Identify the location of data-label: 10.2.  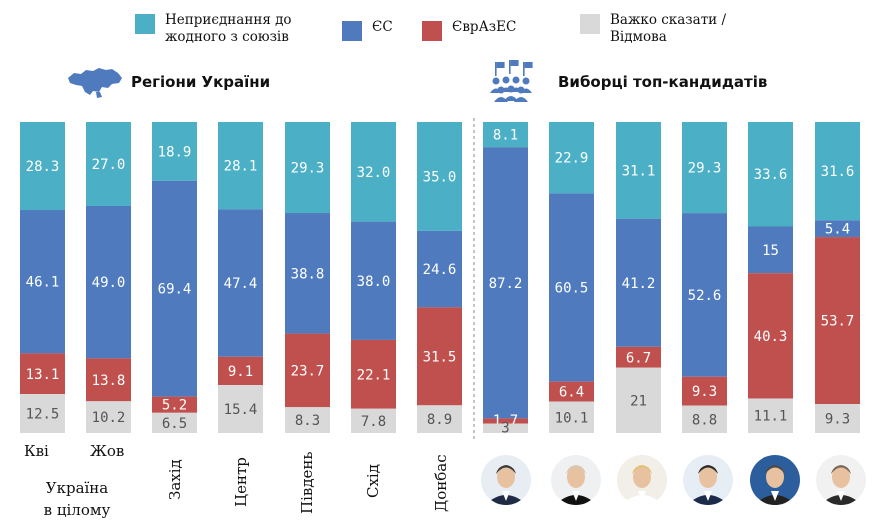
(109, 418).